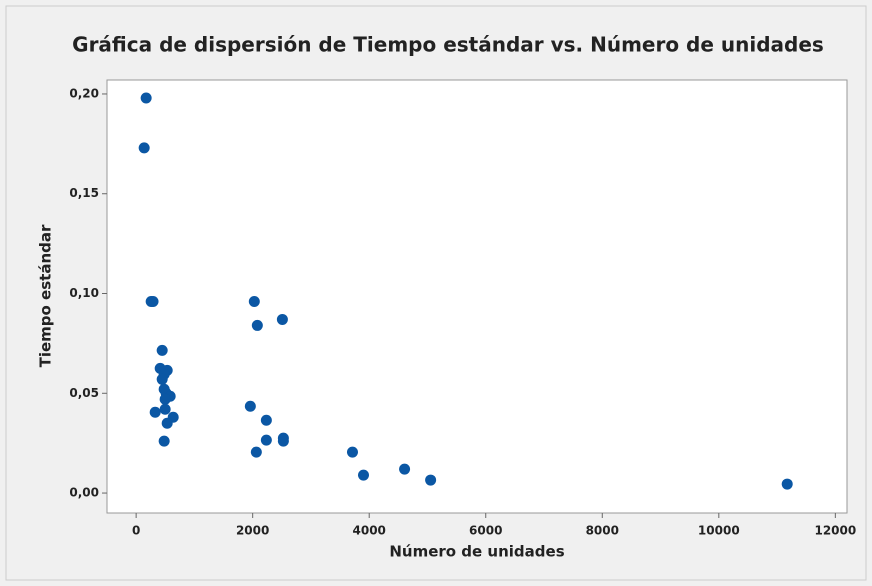  I want to click on x-tick-label: 12000, so click(835, 531).